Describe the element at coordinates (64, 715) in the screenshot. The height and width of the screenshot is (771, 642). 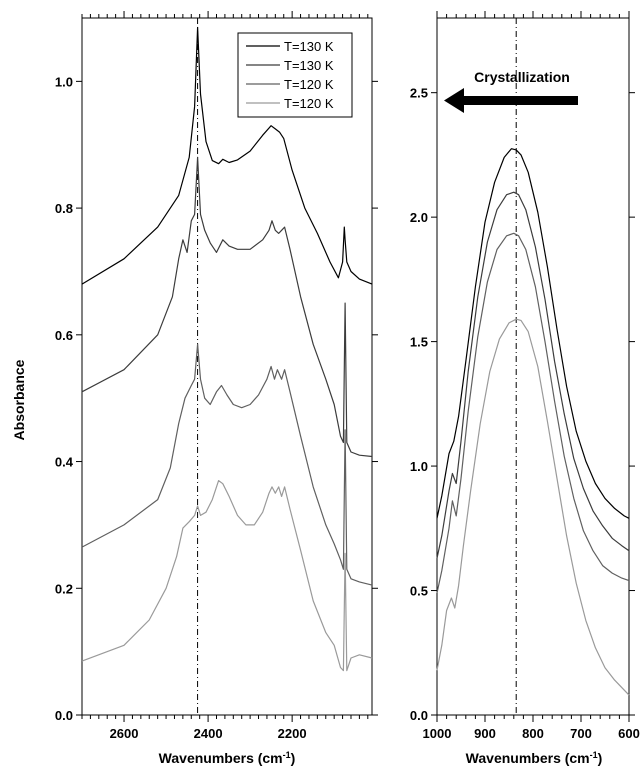
I see `left-y-tick-label: 0.0` at that location.